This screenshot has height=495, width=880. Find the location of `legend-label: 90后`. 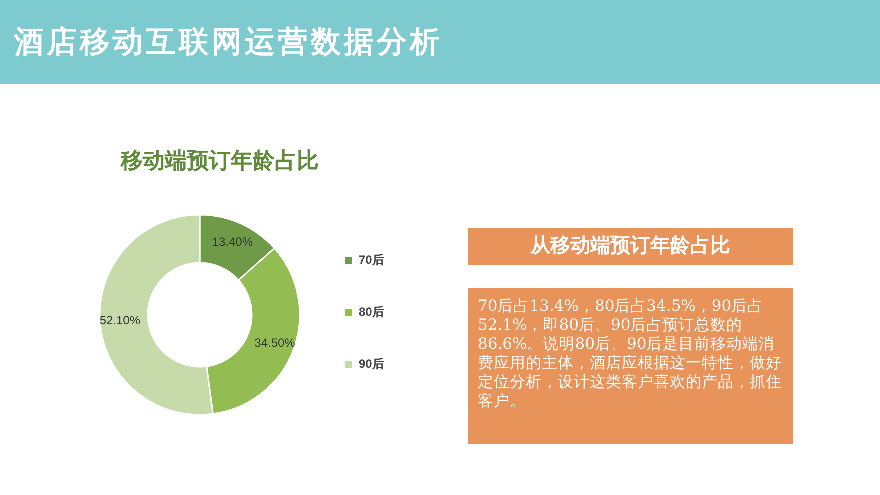

legend-label: 90后 is located at coordinates (371, 364).